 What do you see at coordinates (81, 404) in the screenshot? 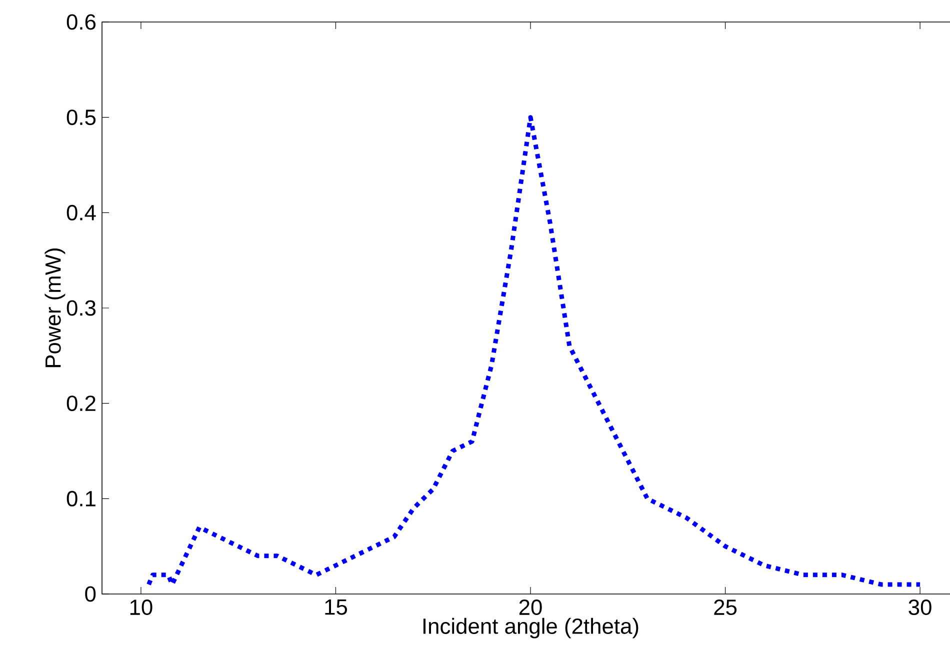
I see `y-tick-label: 0.2` at bounding box center [81, 404].